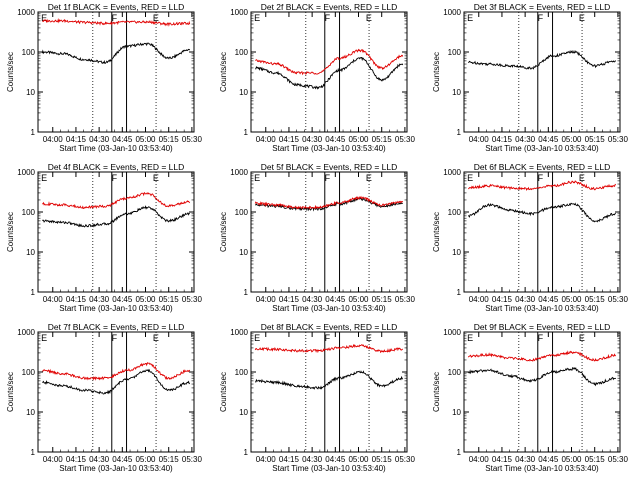  What do you see at coordinates (542, 7) in the screenshot?
I see `panel-title: Det 3f BLACK = Events, RED = LLD` at bounding box center [542, 7].